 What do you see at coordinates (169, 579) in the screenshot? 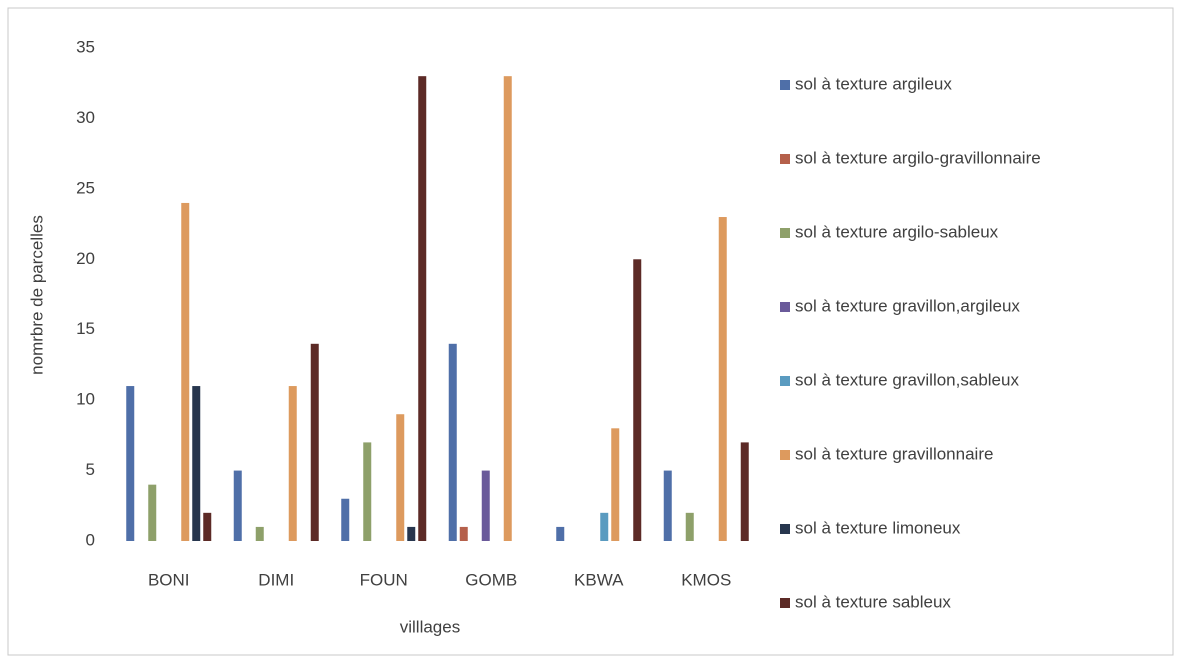
I see `x-tick-label: BONI` at bounding box center [169, 579].